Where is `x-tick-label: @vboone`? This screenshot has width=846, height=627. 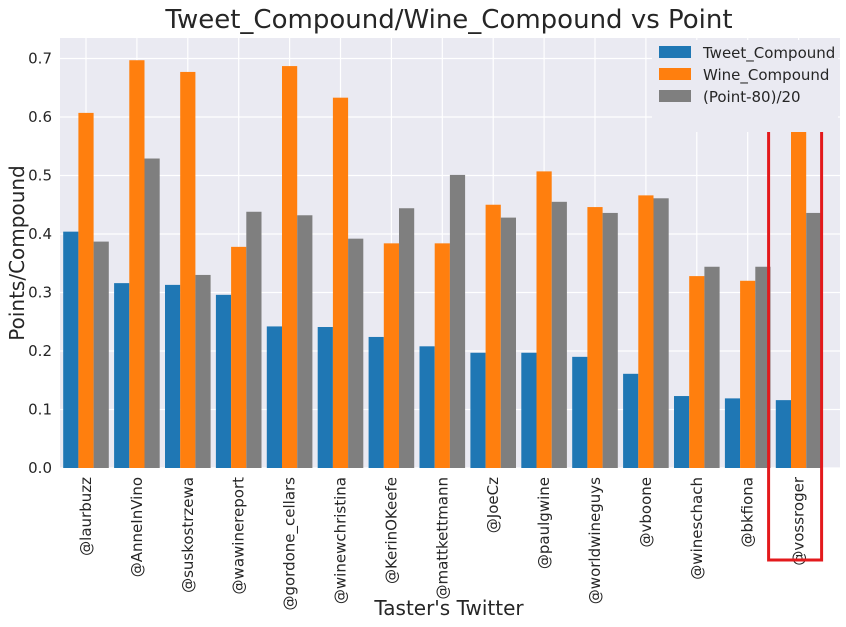
x-tick-label: @vboone is located at coordinates (646, 512).